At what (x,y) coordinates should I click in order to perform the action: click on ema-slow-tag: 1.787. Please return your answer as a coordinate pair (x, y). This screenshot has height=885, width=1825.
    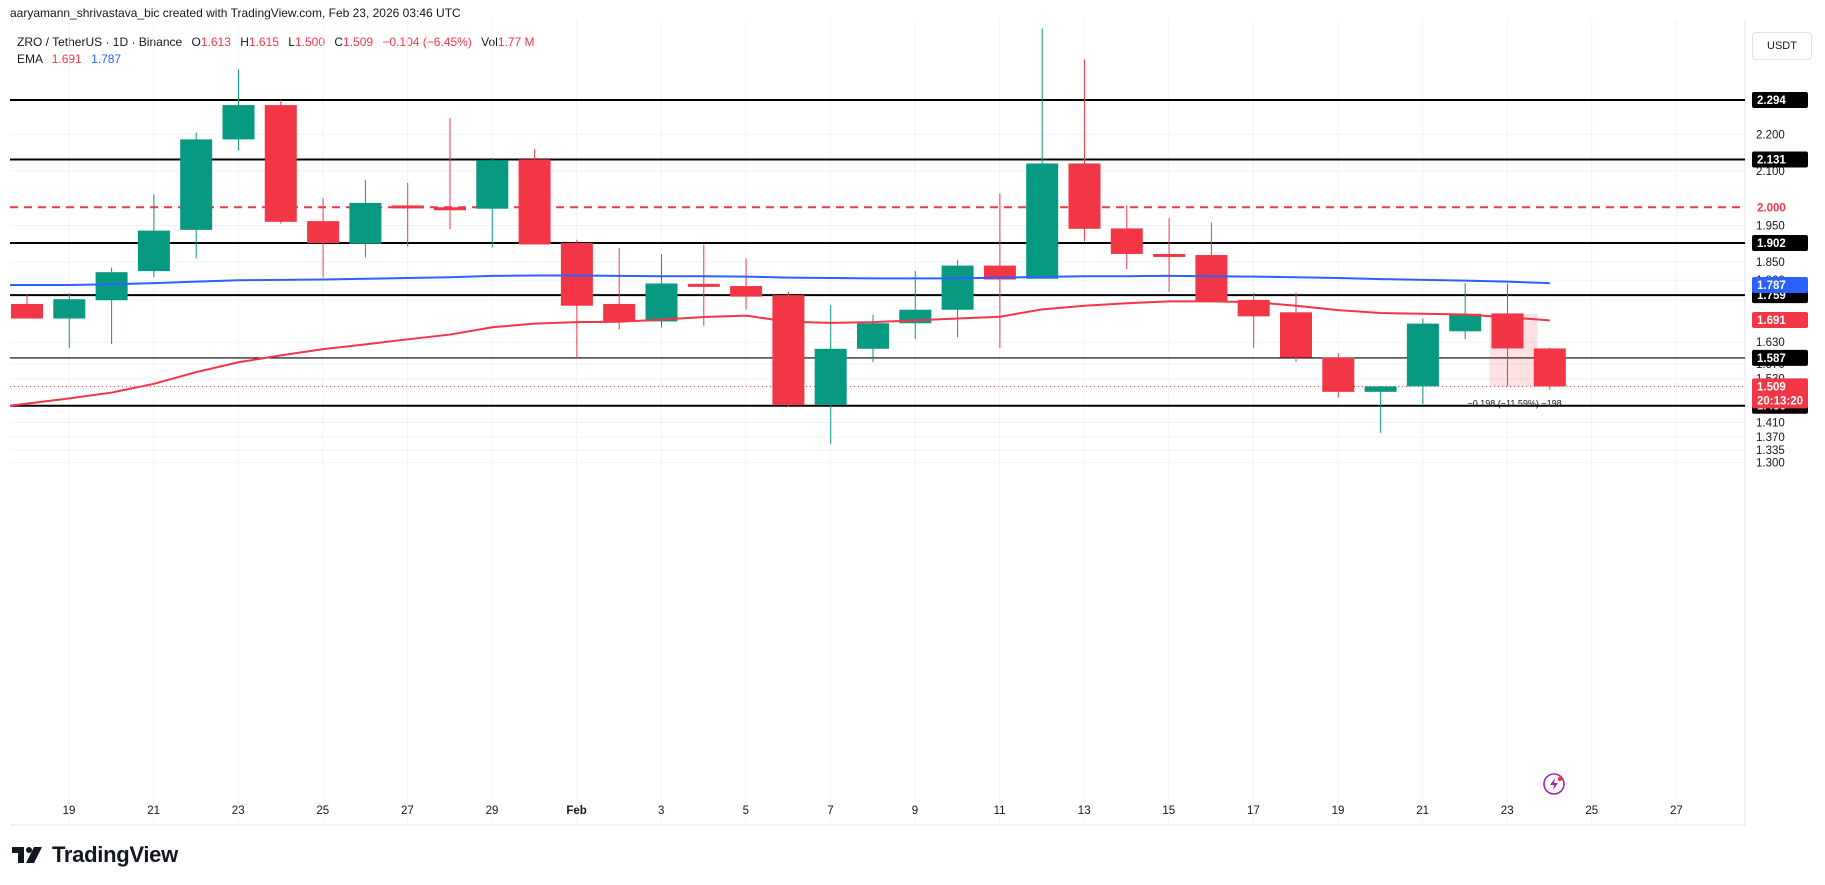
    Looking at the image, I should click on (1780, 284).